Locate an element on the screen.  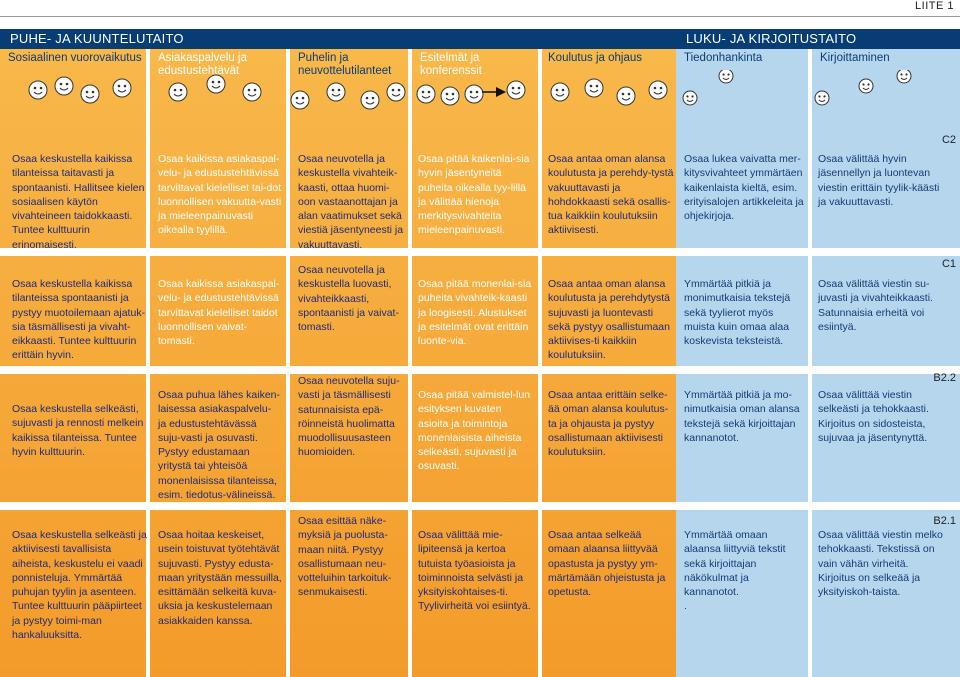
column-header-training: Koulutus ja ohjaus is located at coordinates (595, 58).